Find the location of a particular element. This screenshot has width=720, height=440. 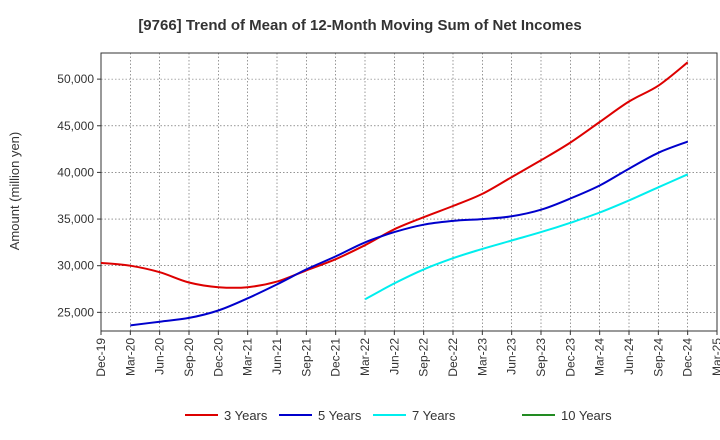

x-tick-label: Jun-20 is located at coordinates (160, 356).